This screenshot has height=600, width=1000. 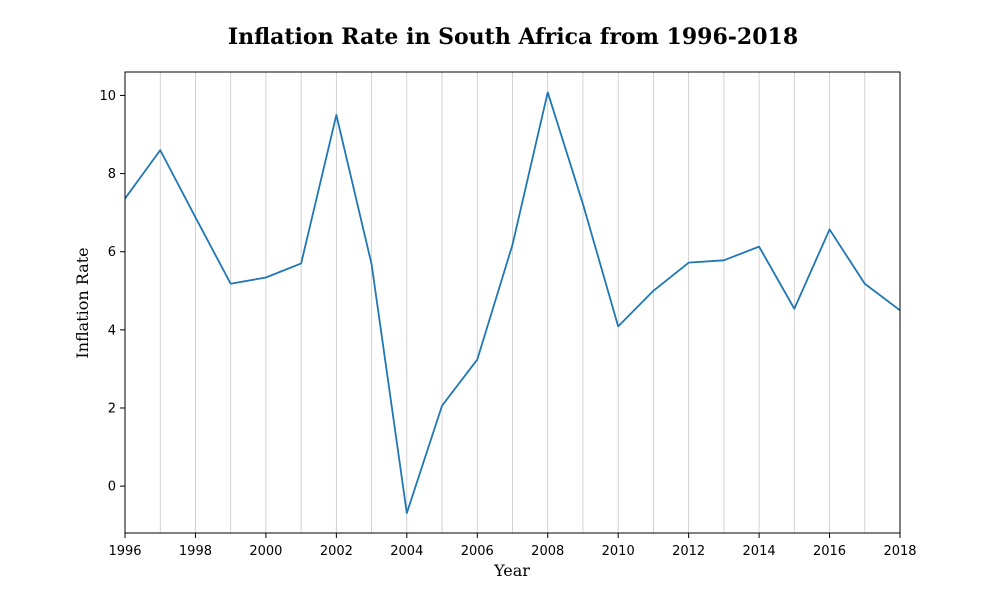 I want to click on y-tick-label: 6, so click(x=112, y=252).